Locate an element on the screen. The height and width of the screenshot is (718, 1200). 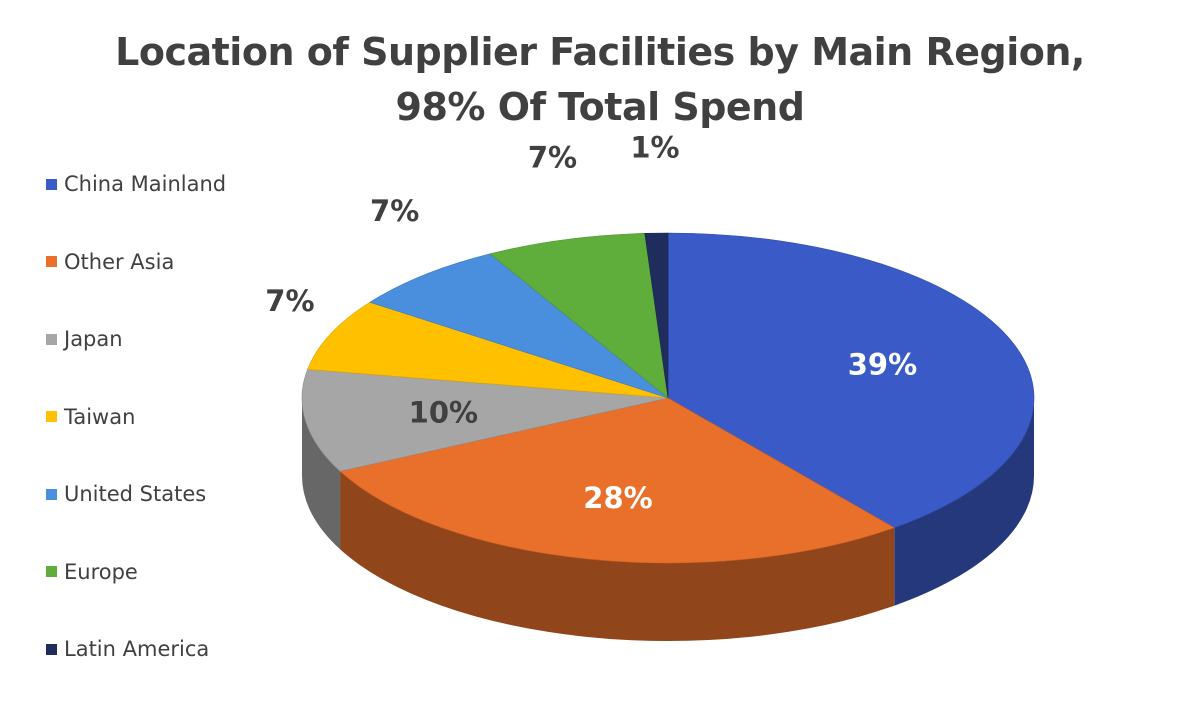
pie-slice-latin-america is located at coordinates (656, 315).